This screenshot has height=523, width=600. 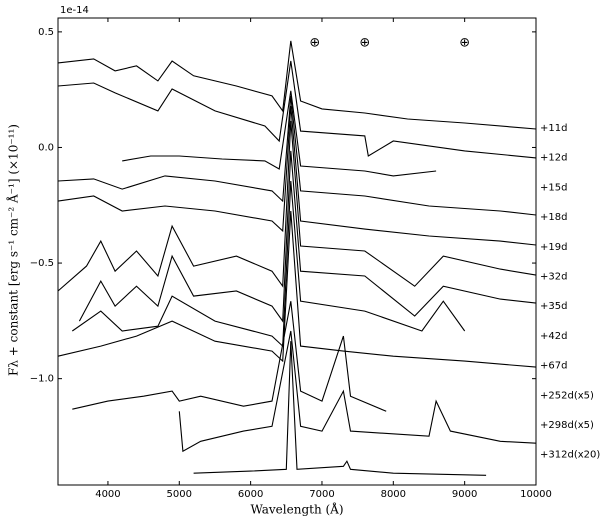 I want to click on series-label: +298d(x5), so click(x=567, y=425).